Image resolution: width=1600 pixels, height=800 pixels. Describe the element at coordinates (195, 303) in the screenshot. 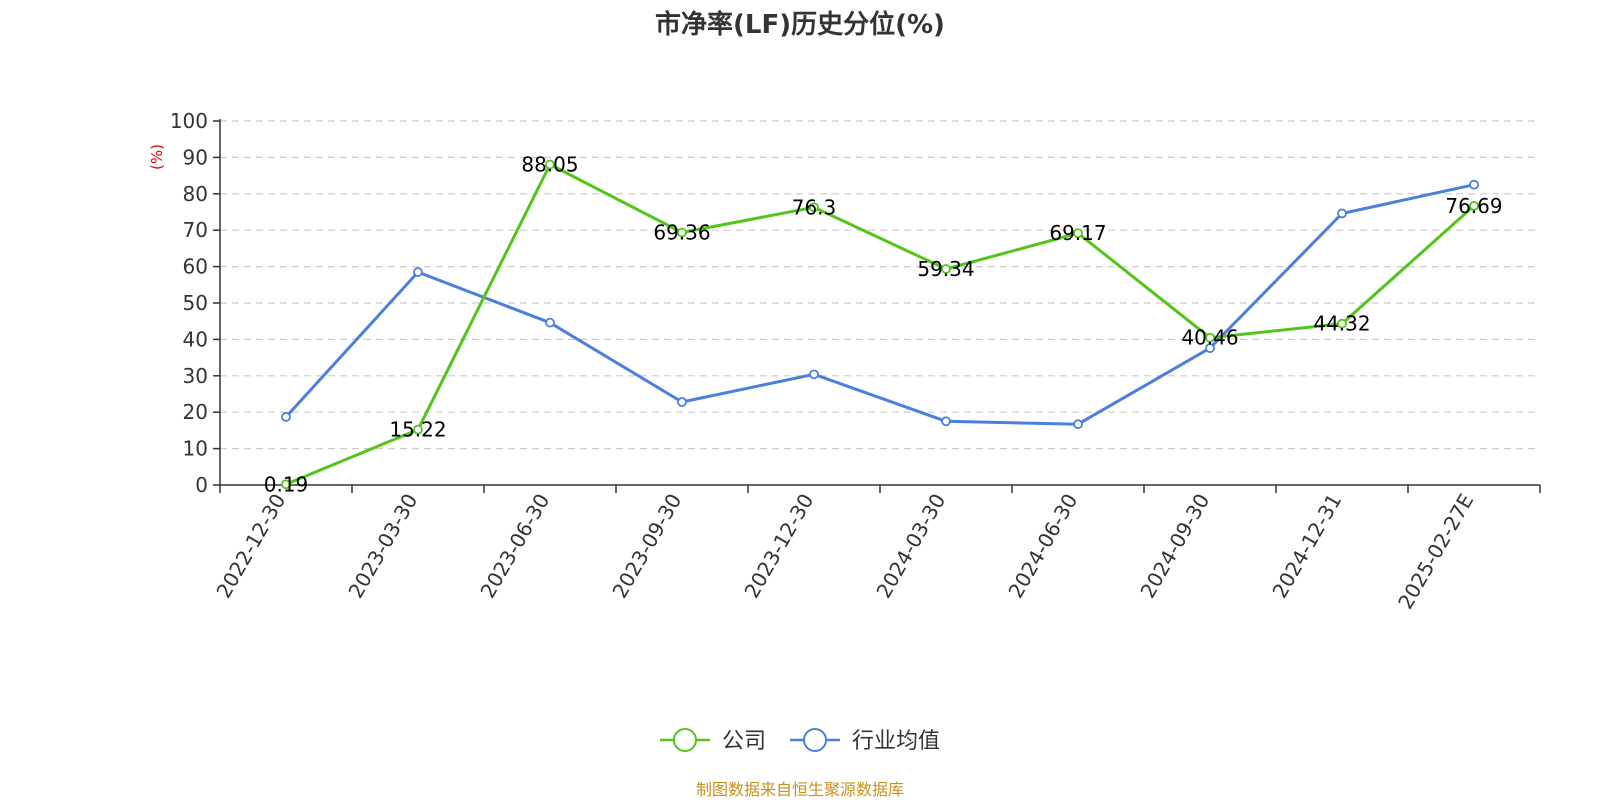

I see `y-tick-label: 50` at that location.